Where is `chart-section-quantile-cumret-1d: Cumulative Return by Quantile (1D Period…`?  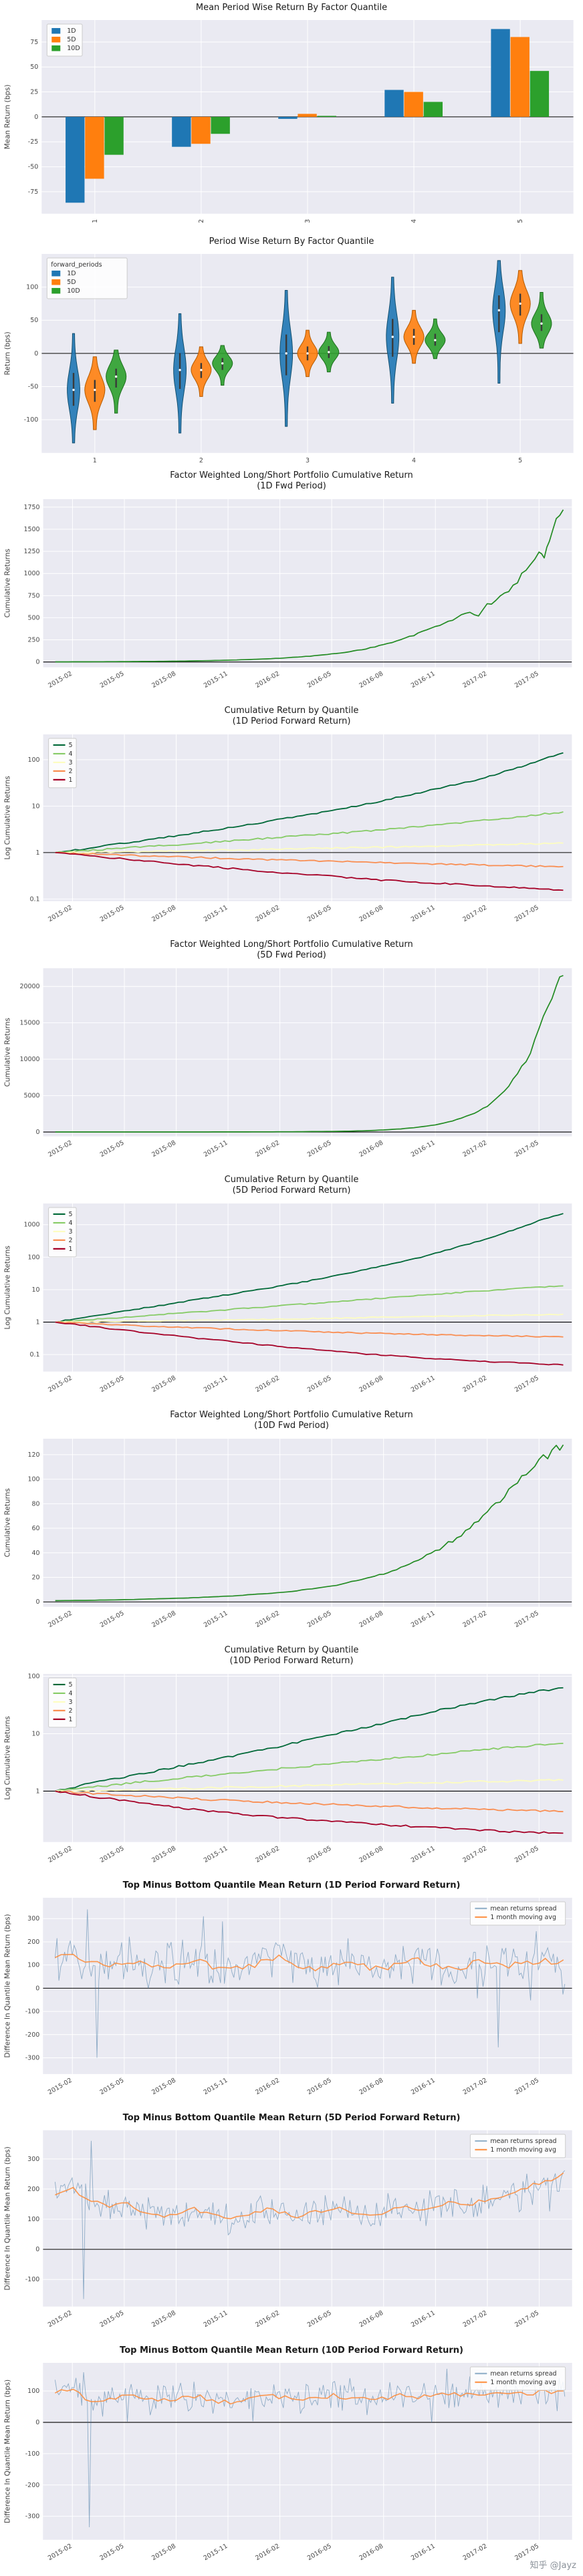 chart-section-quantile-cumret-1d: Cumulative Return by Quantile (1D Period… is located at coordinates (291, 820).